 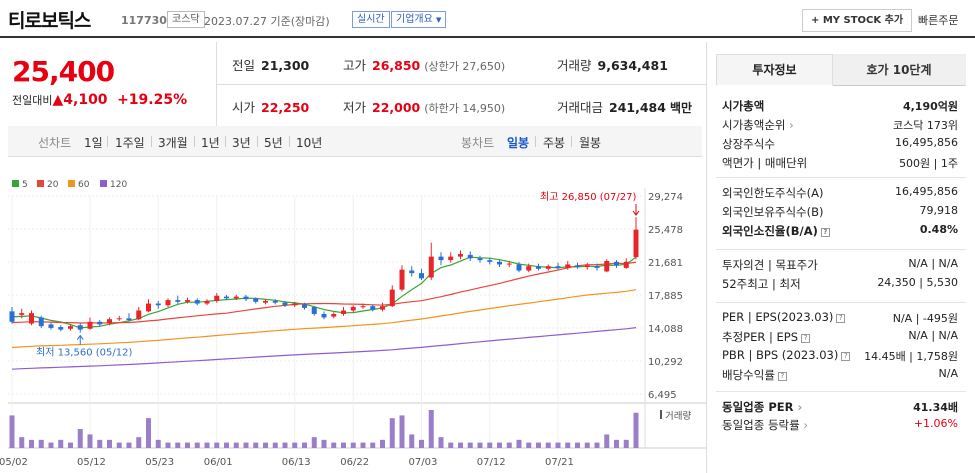 I want to click on info-label: 동일업종 PER ›, so click(x=762, y=407).